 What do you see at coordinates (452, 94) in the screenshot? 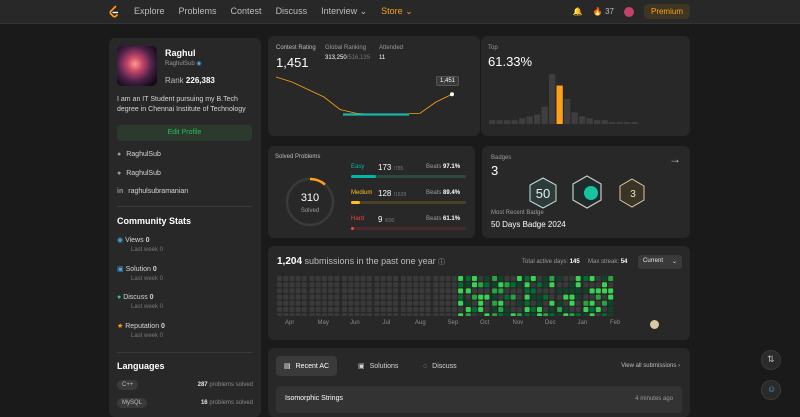
I see `rating-point` at bounding box center [452, 94].